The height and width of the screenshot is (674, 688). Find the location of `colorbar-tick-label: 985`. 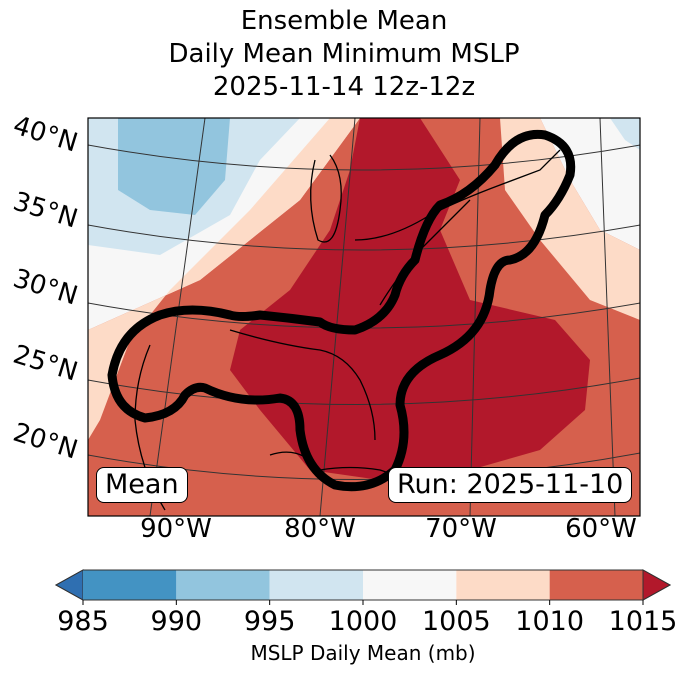

colorbar-tick-label: 985 is located at coordinates (83, 621).